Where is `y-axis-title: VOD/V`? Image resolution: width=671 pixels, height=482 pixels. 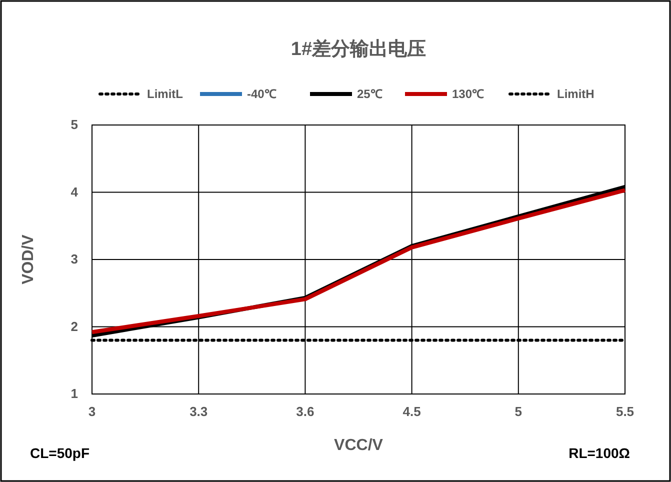 y-axis-title: VOD/V is located at coordinates (28, 259).